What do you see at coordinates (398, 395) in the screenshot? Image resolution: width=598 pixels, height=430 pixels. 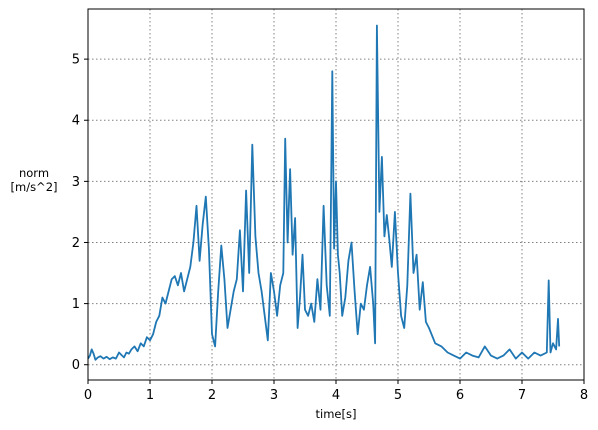 I see `x-tick-label: 5` at bounding box center [398, 395].